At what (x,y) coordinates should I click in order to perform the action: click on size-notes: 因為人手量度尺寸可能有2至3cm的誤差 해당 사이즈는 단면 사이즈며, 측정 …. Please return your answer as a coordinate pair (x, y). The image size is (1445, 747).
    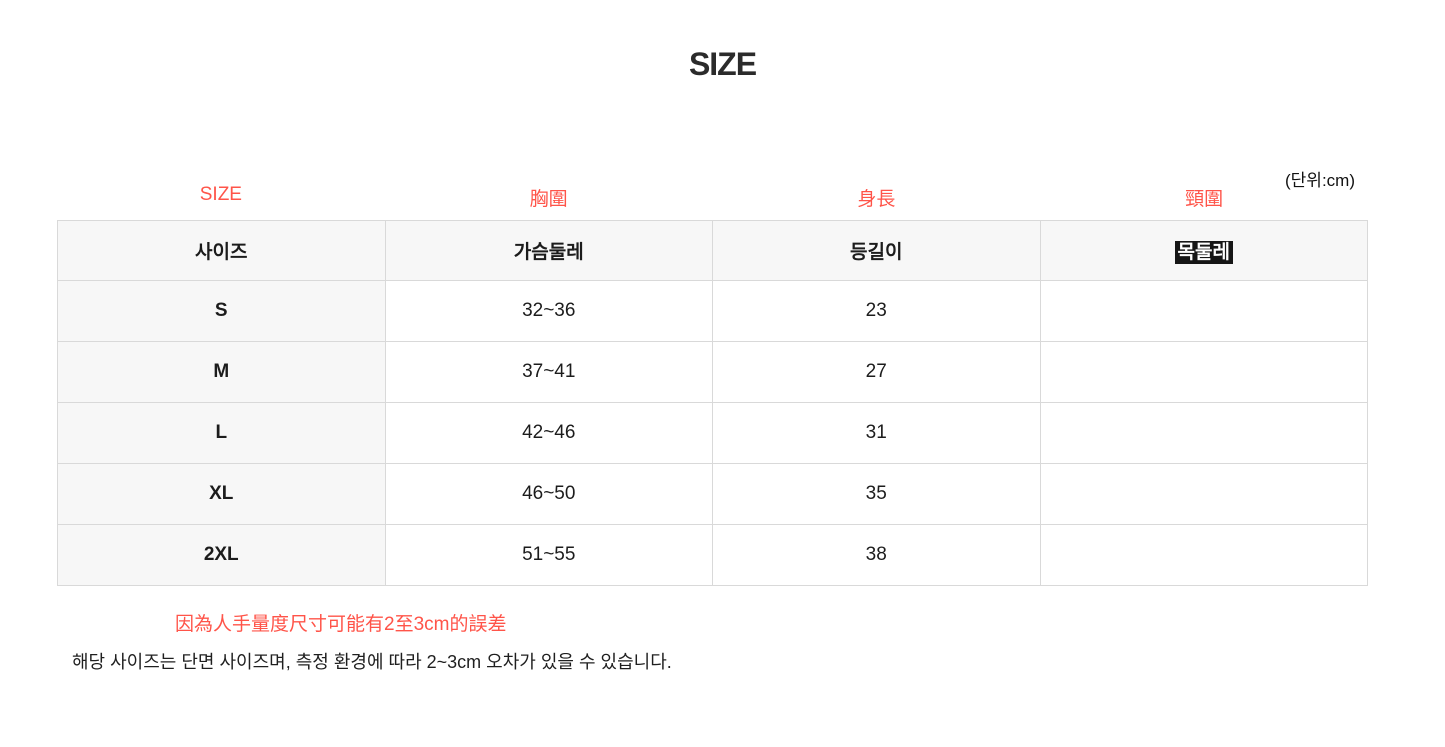
    Looking at the image, I should click on (751, 641).